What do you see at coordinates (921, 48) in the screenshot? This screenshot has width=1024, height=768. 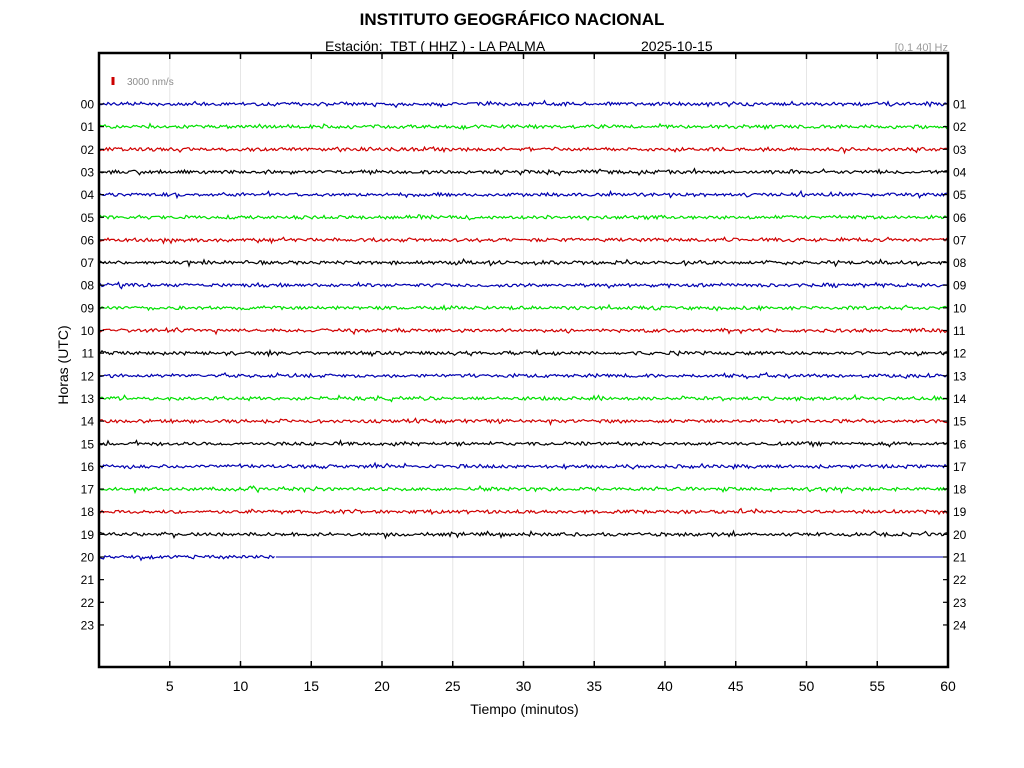 I see `filter-band-label: [0.1 40] Hz` at bounding box center [921, 48].